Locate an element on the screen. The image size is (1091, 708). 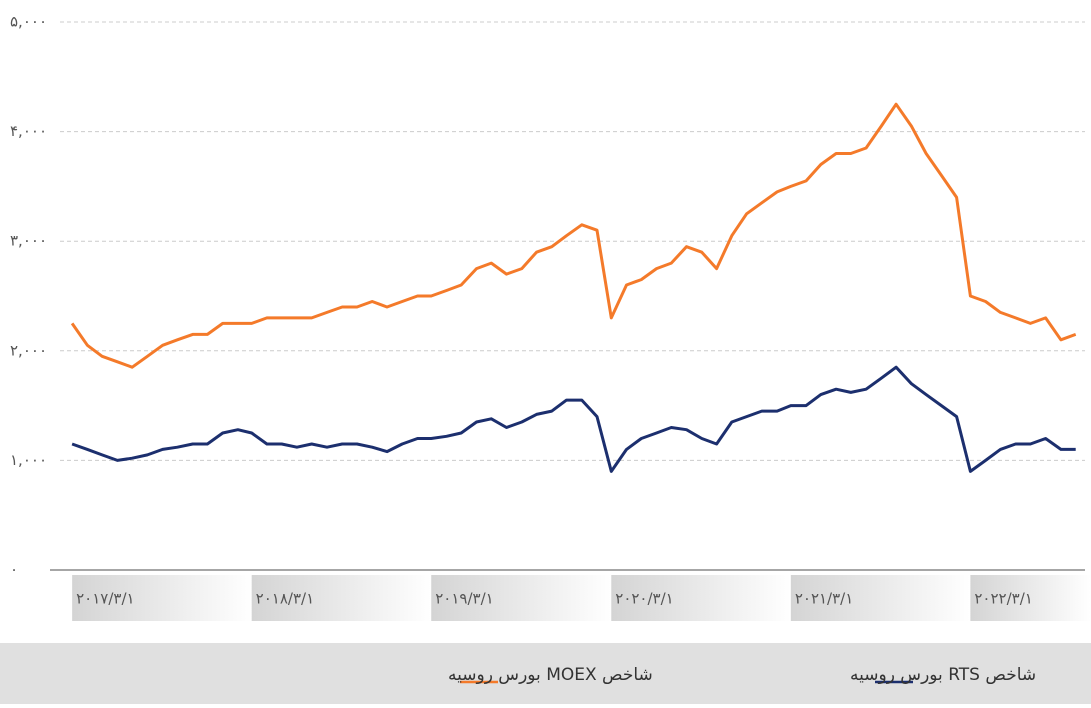
x-tick-label: ۲۰۱۷/۳/۱ is located at coordinates (105, 599).